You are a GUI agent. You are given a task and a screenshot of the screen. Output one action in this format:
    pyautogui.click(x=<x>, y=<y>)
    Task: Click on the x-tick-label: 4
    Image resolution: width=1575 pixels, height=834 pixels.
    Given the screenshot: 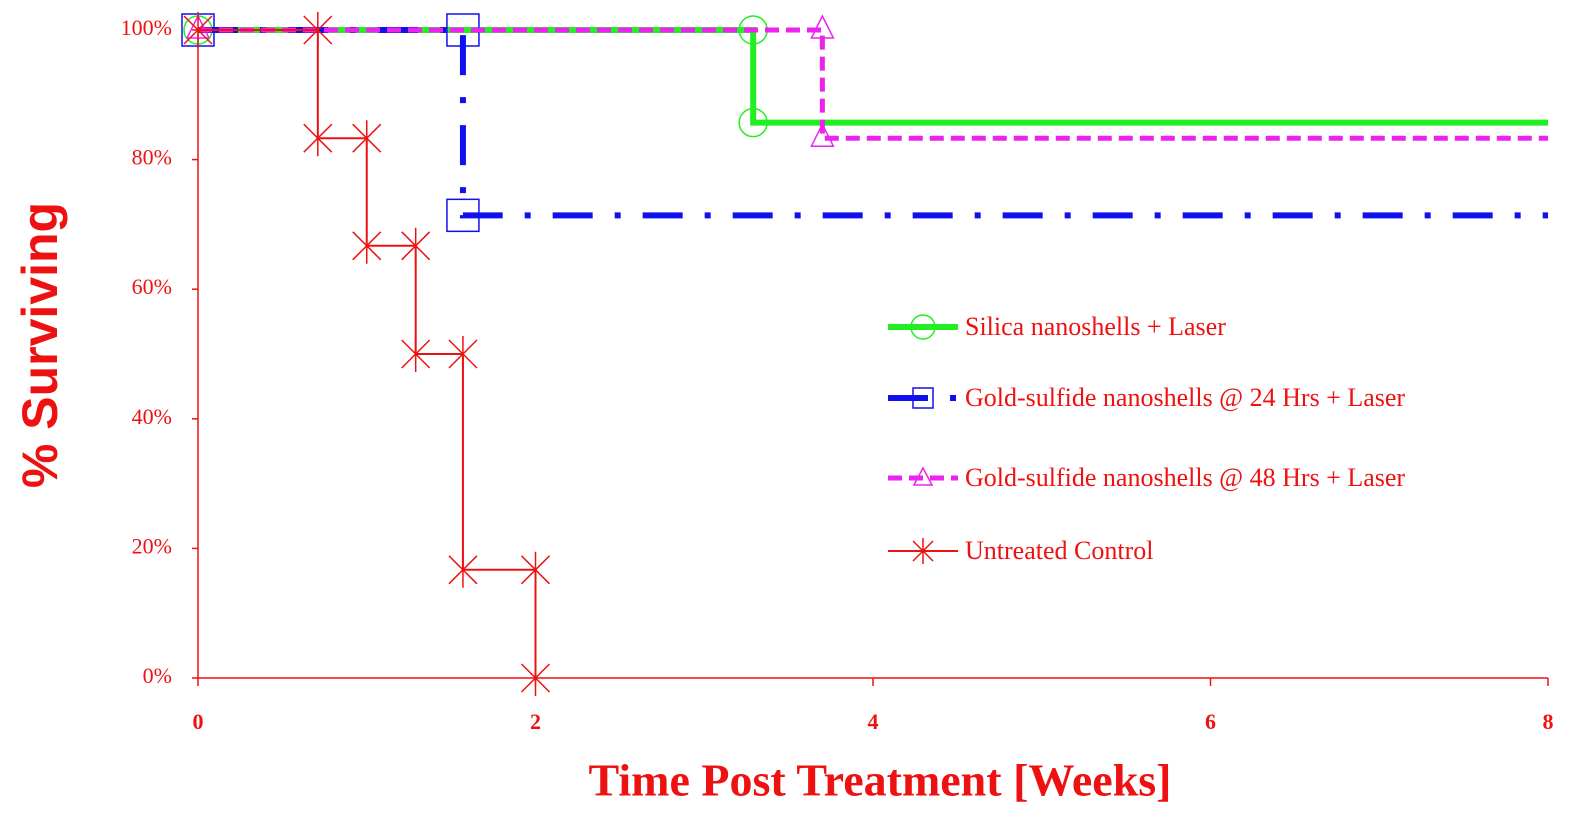 What is the action you would take?
    pyautogui.click(x=873, y=721)
    